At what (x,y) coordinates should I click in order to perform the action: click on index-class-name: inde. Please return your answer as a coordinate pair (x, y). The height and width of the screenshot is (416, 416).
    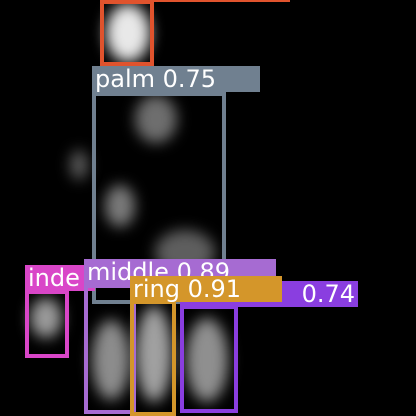
    Looking at the image, I should click on (54, 278).